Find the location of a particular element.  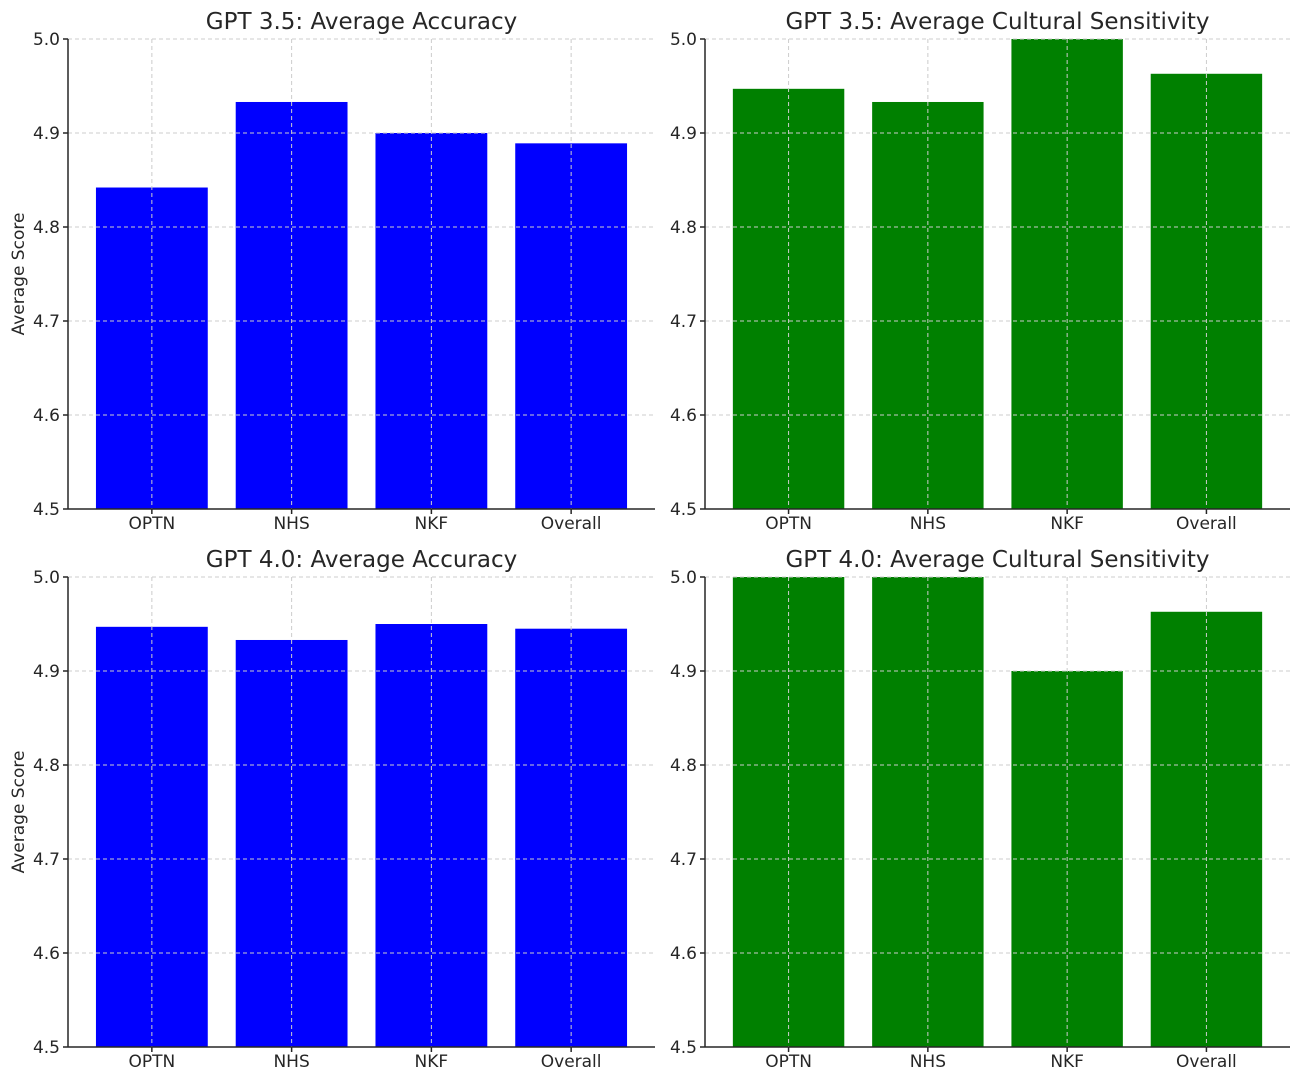

chart-title: GPT 3.5: Average Cultural Sensitivity is located at coordinates (997, 22).